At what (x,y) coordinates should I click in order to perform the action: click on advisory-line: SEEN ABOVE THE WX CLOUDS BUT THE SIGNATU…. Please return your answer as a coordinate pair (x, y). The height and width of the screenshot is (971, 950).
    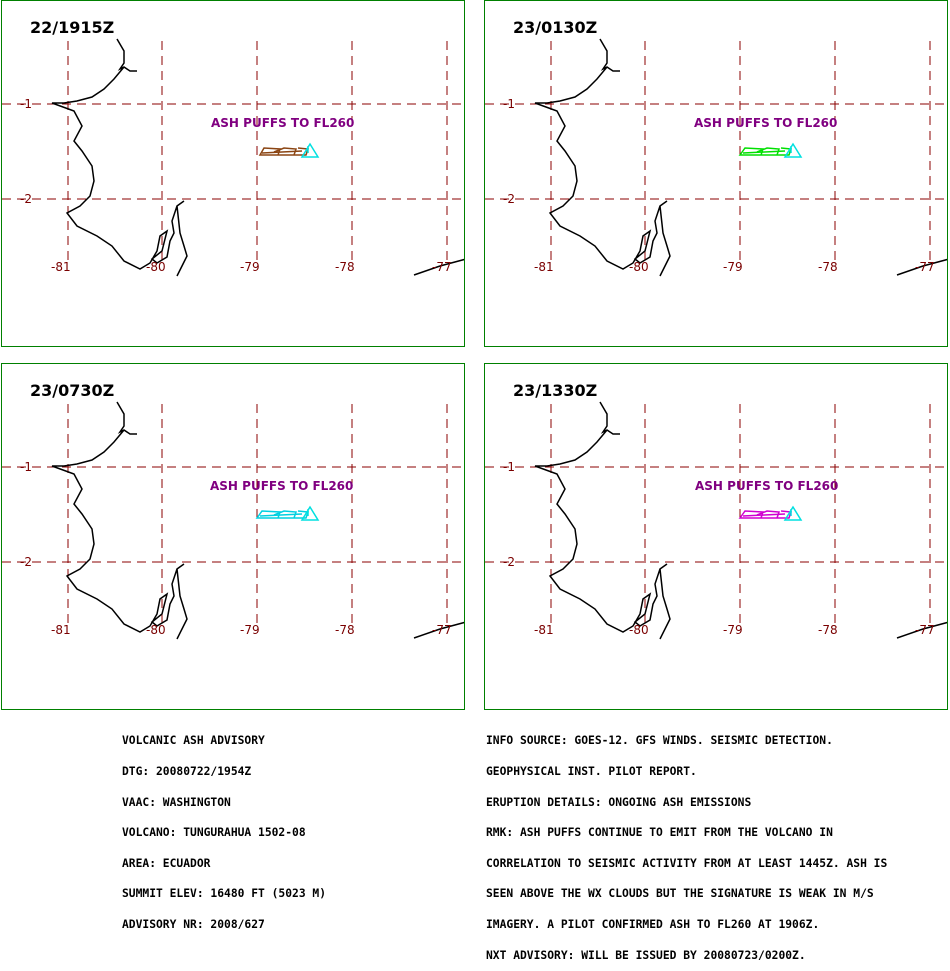
    Looking at the image, I should click on (680, 894).